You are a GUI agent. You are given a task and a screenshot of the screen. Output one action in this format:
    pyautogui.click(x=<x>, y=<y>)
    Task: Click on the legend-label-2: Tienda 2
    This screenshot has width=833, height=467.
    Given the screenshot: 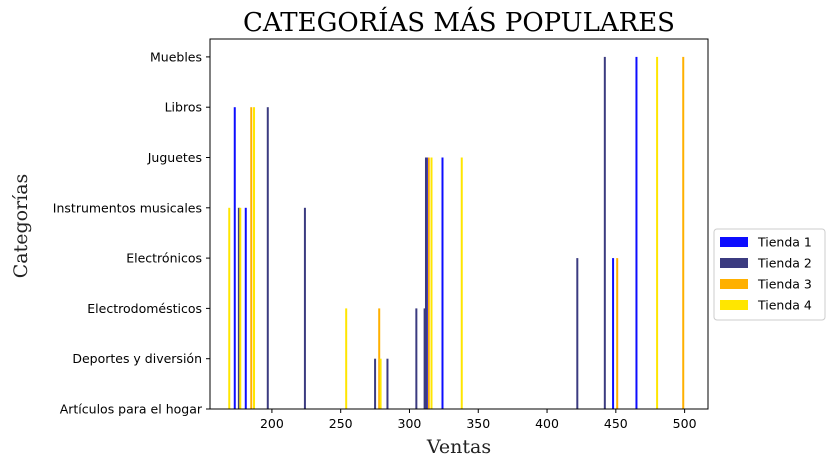 What is the action you would take?
    pyautogui.click(x=784, y=263)
    